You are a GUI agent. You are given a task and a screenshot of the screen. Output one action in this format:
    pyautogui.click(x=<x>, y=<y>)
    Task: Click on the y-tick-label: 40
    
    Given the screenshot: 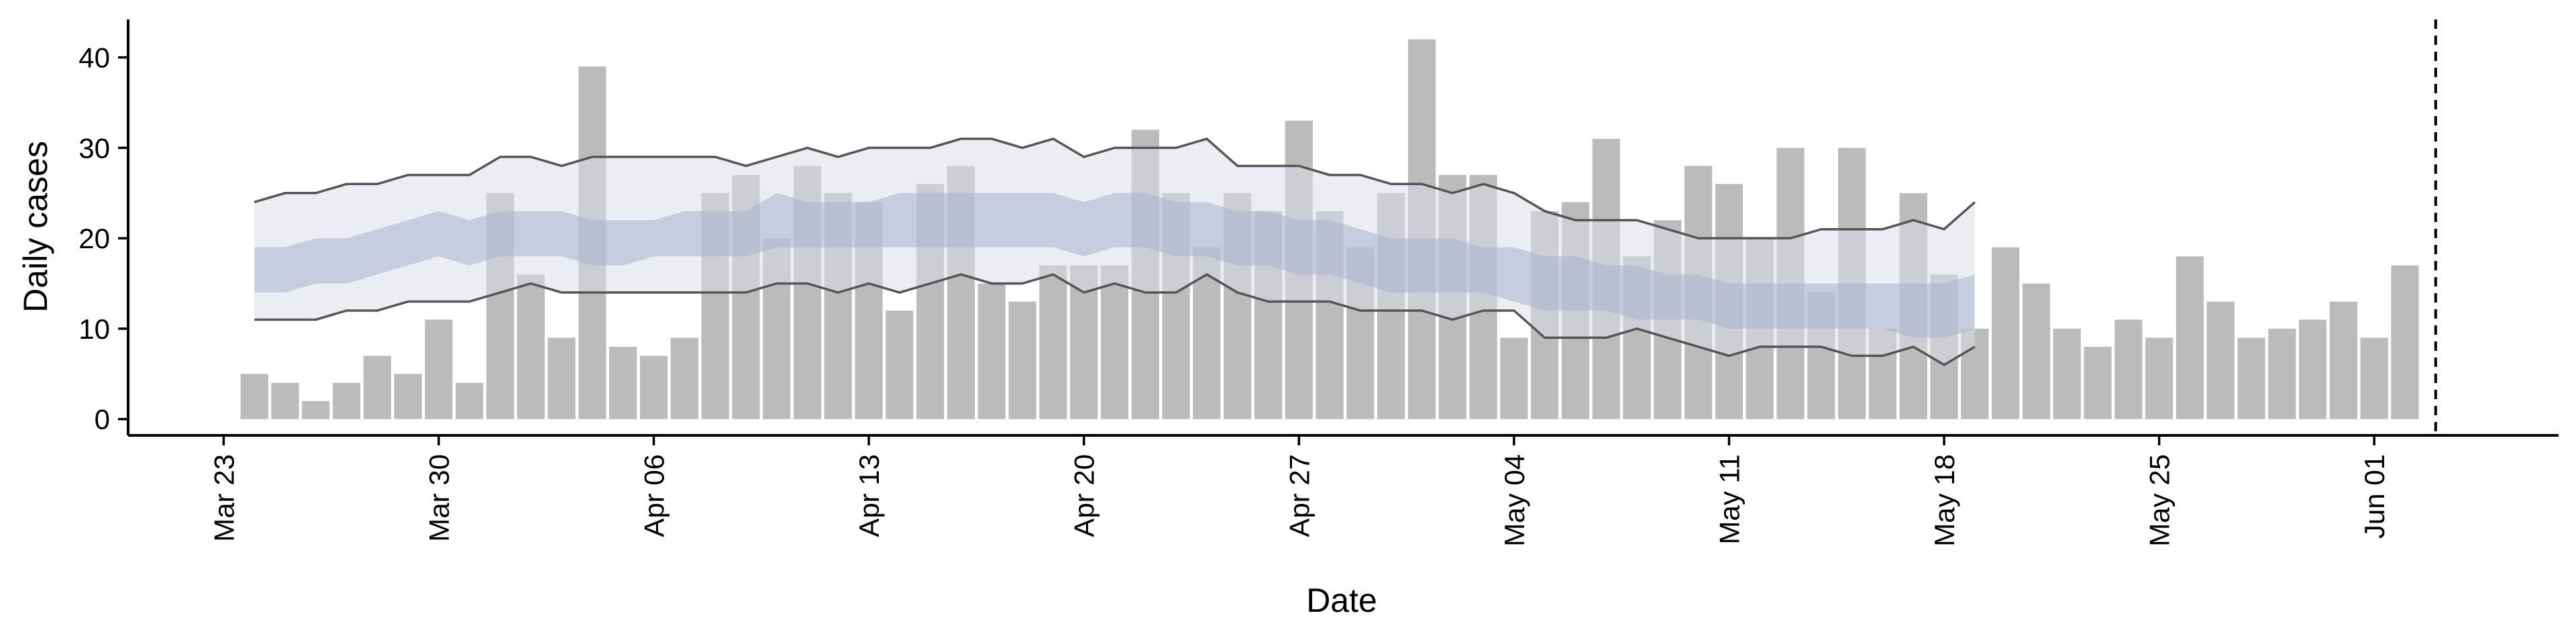 What is the action you would take?
    pyautogui.click(x=94, y=58)
    